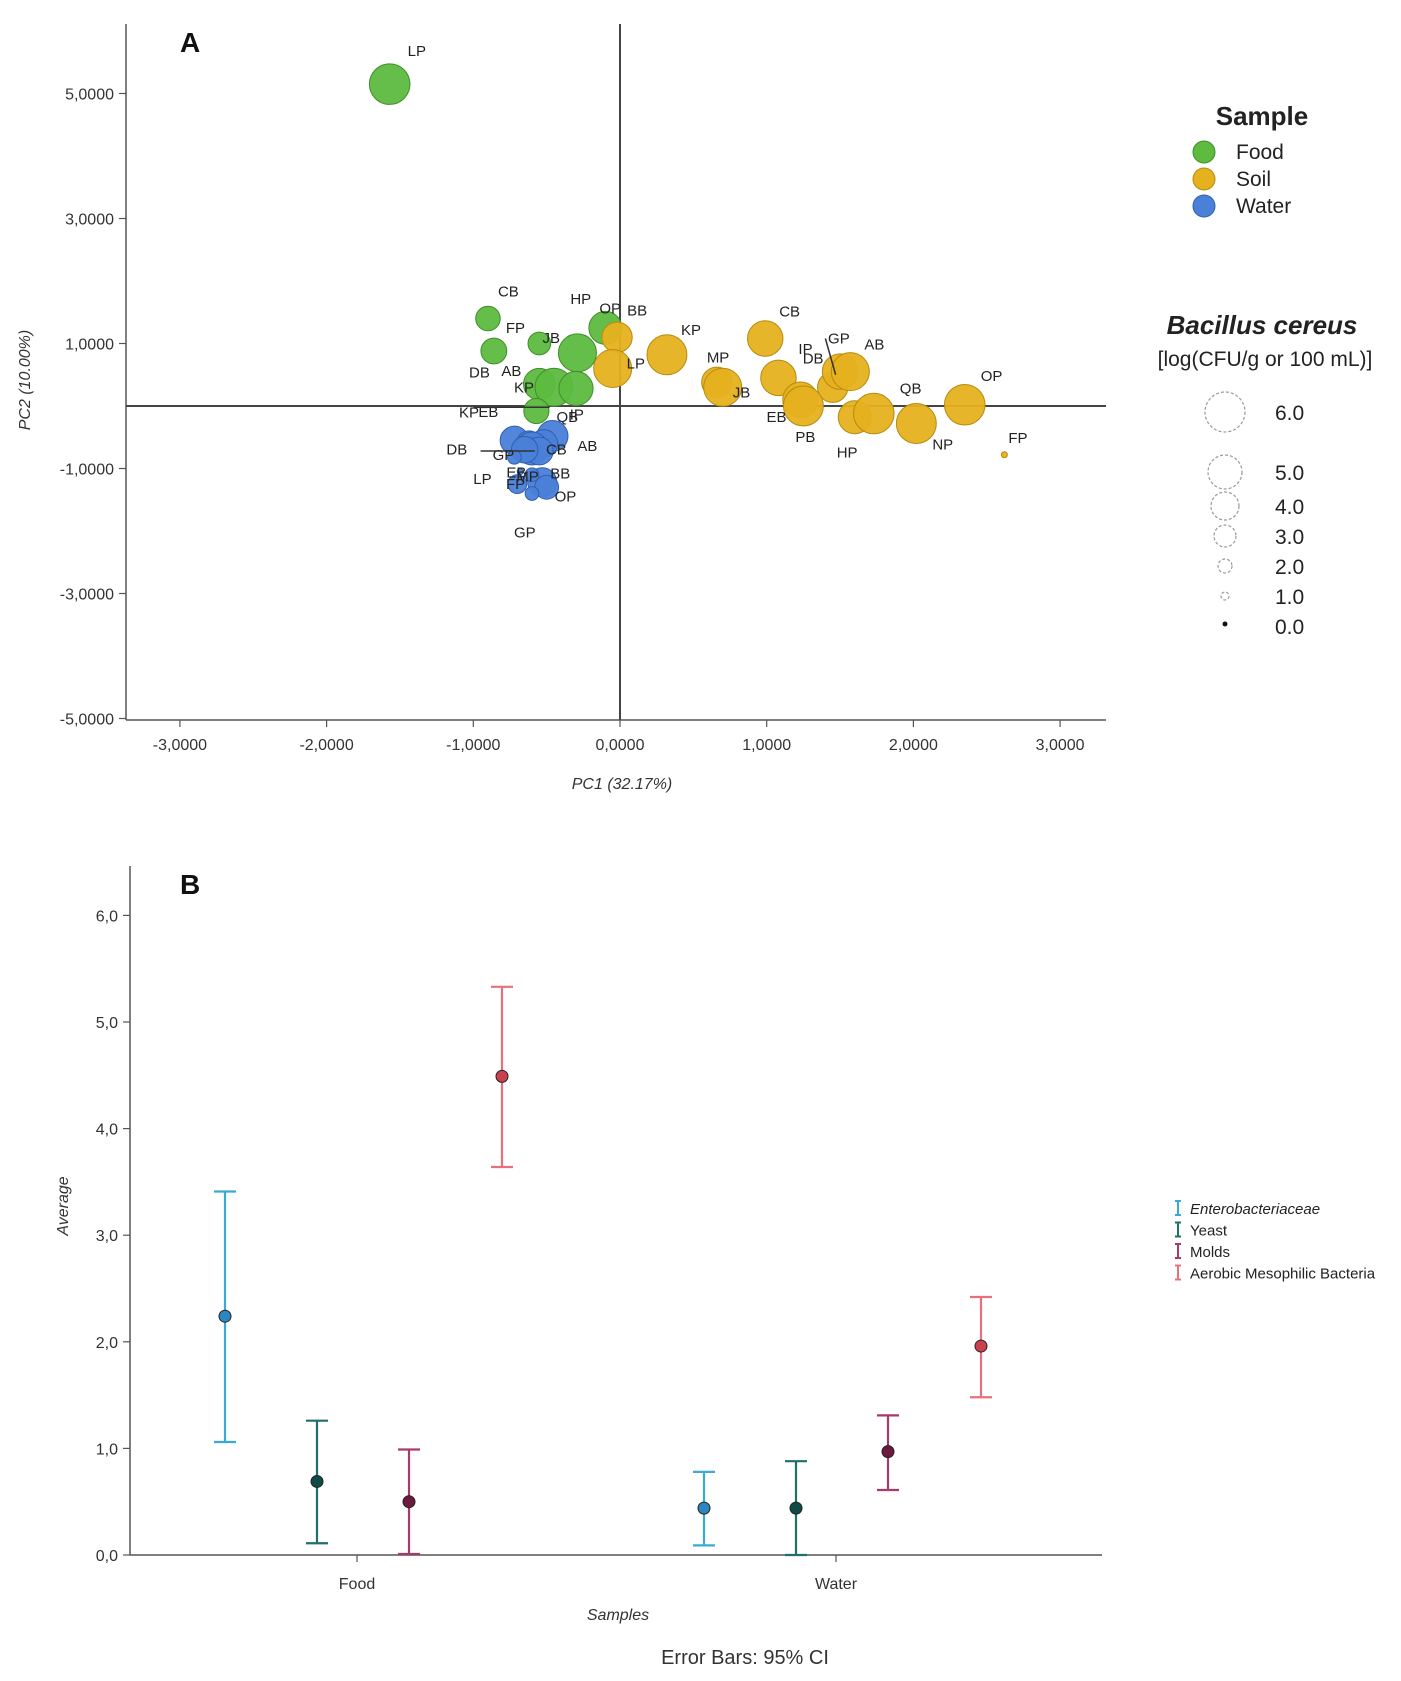 Image resolution: width=1401 pixels, height=1681 pixels. Describe the element at coordinates (796, 1508) in the screenshot. I see `errorbar-yeast-water-mean-point` at that location.